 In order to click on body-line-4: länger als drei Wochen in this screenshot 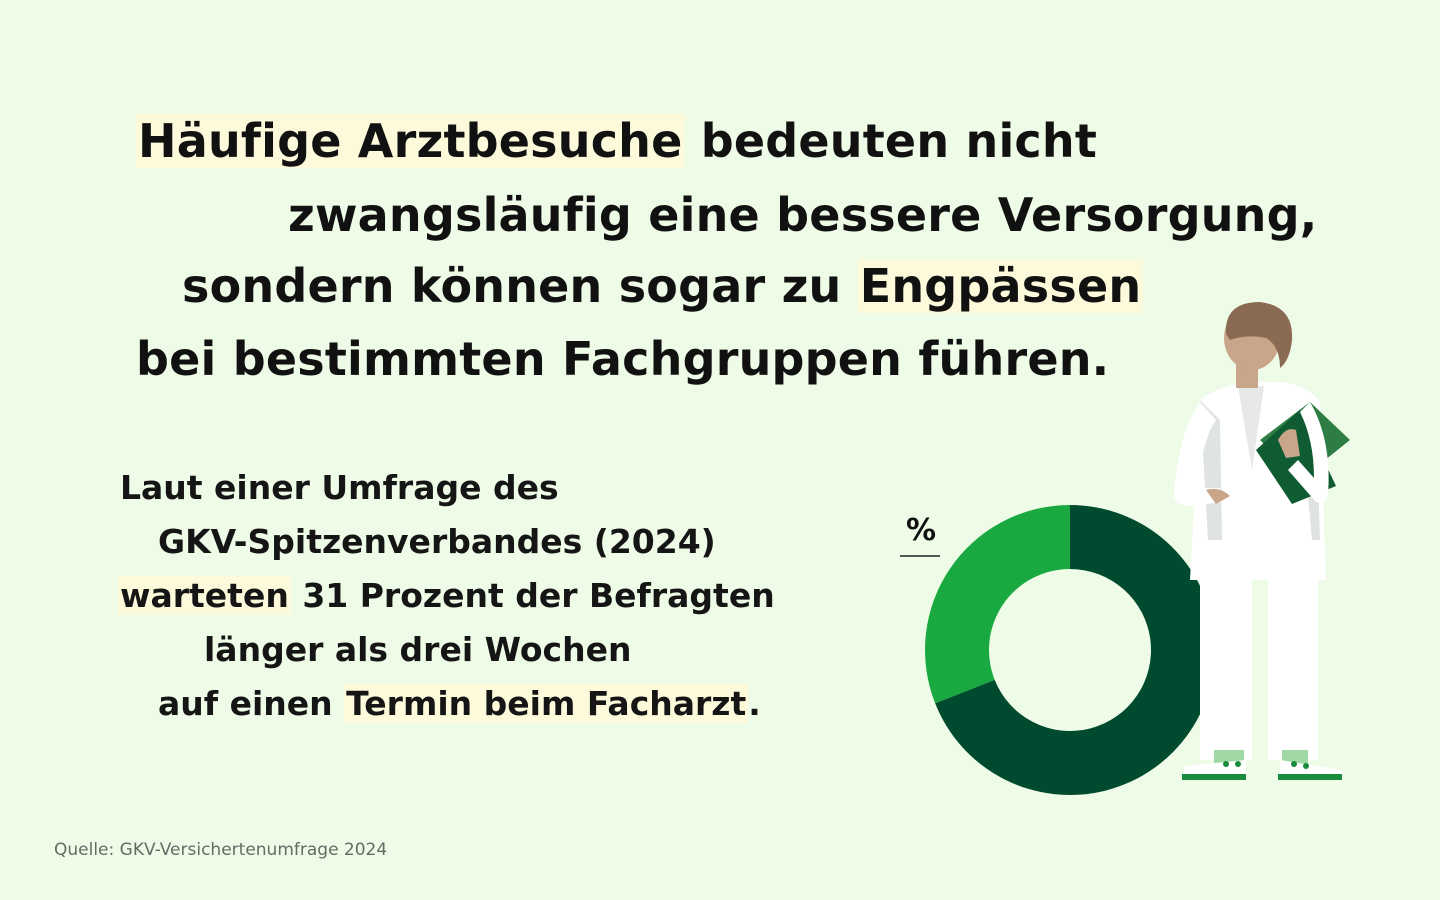, I will do `click(417, 650)`.